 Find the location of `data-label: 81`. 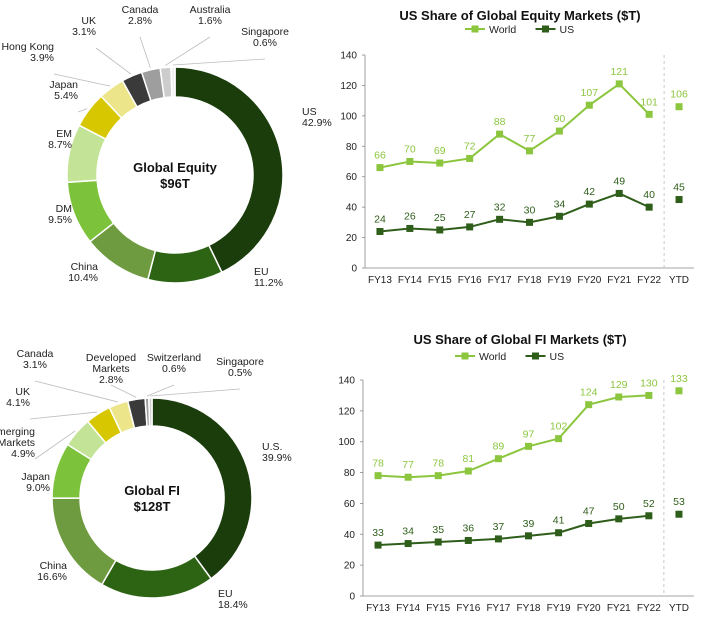

data-label: 81 is located at coordinates (468, 459).